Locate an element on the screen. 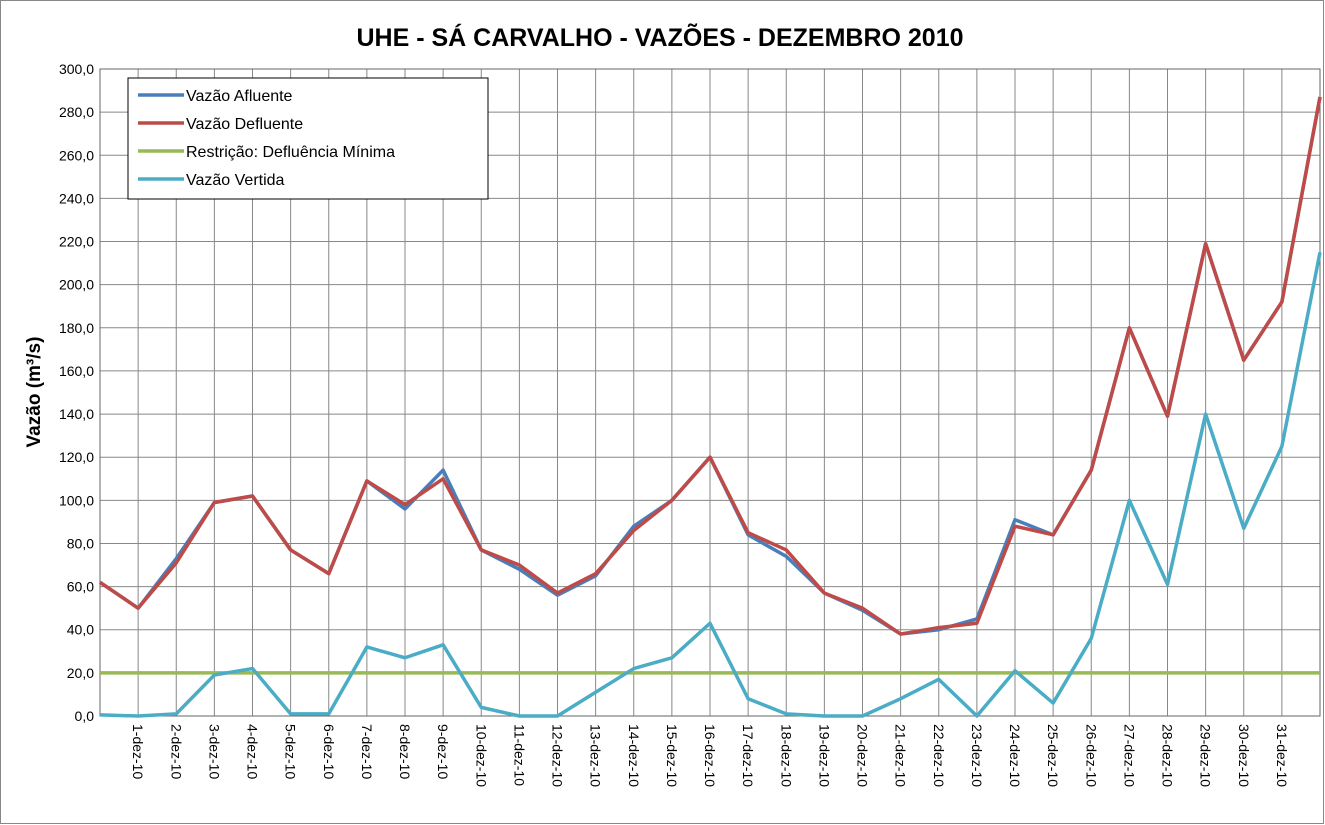 The width and height of the screenshot is (1325, 825). y-tick-label: 80,0 is located at coordinates (80, 543).